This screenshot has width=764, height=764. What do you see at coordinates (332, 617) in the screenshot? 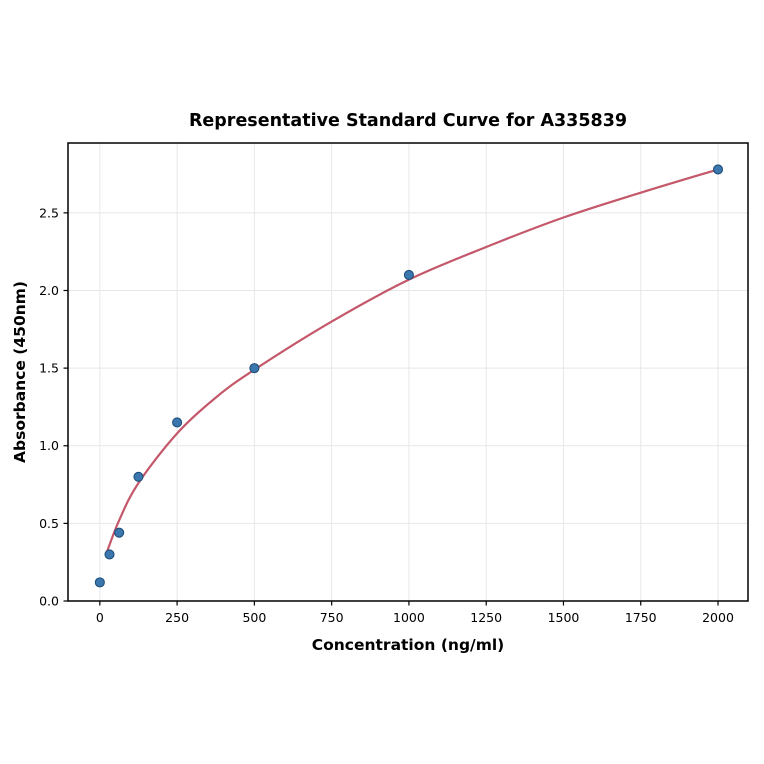
I see `x-tick-label: 750` at bounding box center [332, 617].